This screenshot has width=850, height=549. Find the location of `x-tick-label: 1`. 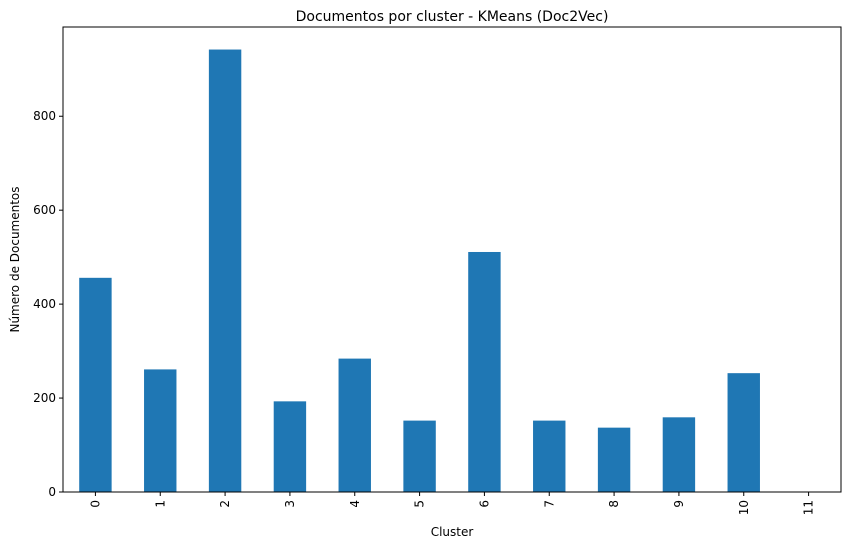

x-tick-label: 1 is located at coordinates (160, 504).